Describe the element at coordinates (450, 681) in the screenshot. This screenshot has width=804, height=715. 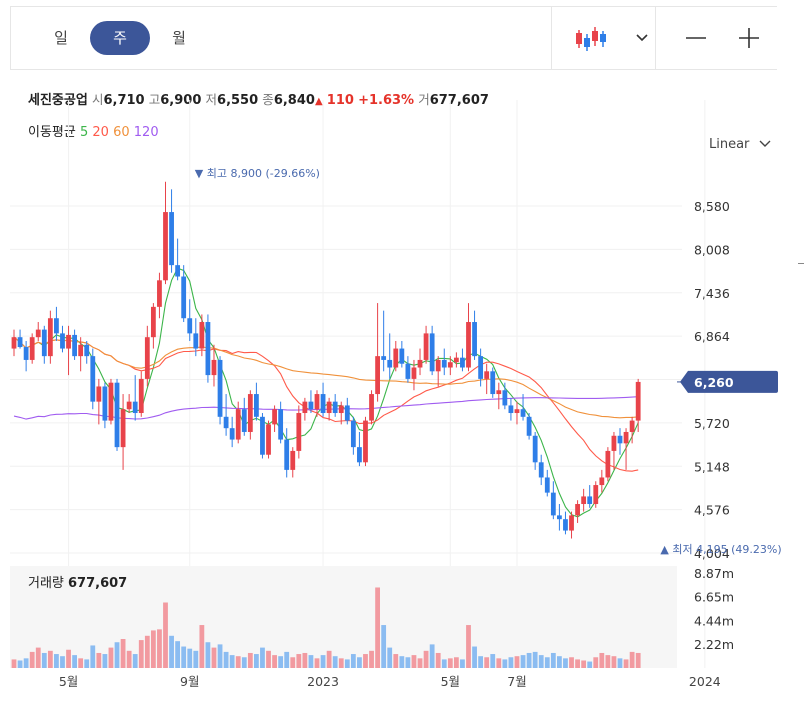
I see `time-tick-label: 5월` at that location.